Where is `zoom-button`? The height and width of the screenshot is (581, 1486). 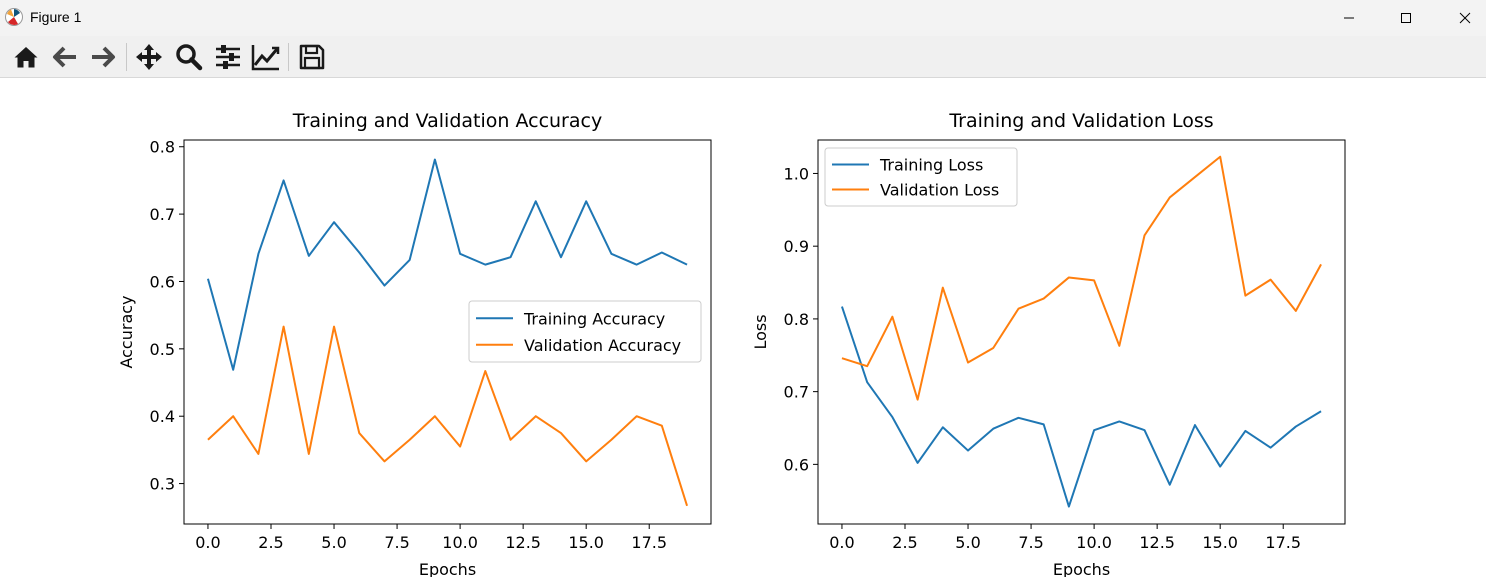
zoom-button is located at coordinates (189, 57).